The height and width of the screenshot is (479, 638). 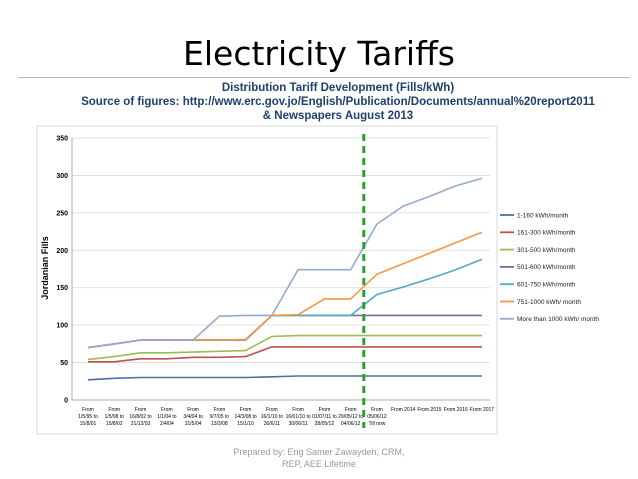 I want to click on x-tick-label: From 1/1/04 to 2/4/04, so click(x=167, y=417).